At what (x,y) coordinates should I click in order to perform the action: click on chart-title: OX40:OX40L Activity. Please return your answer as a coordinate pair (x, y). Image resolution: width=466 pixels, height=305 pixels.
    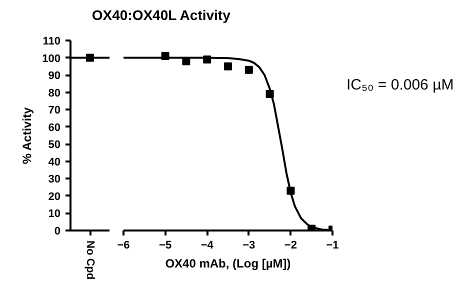
    Looking at the image, I should click on (161, 15).